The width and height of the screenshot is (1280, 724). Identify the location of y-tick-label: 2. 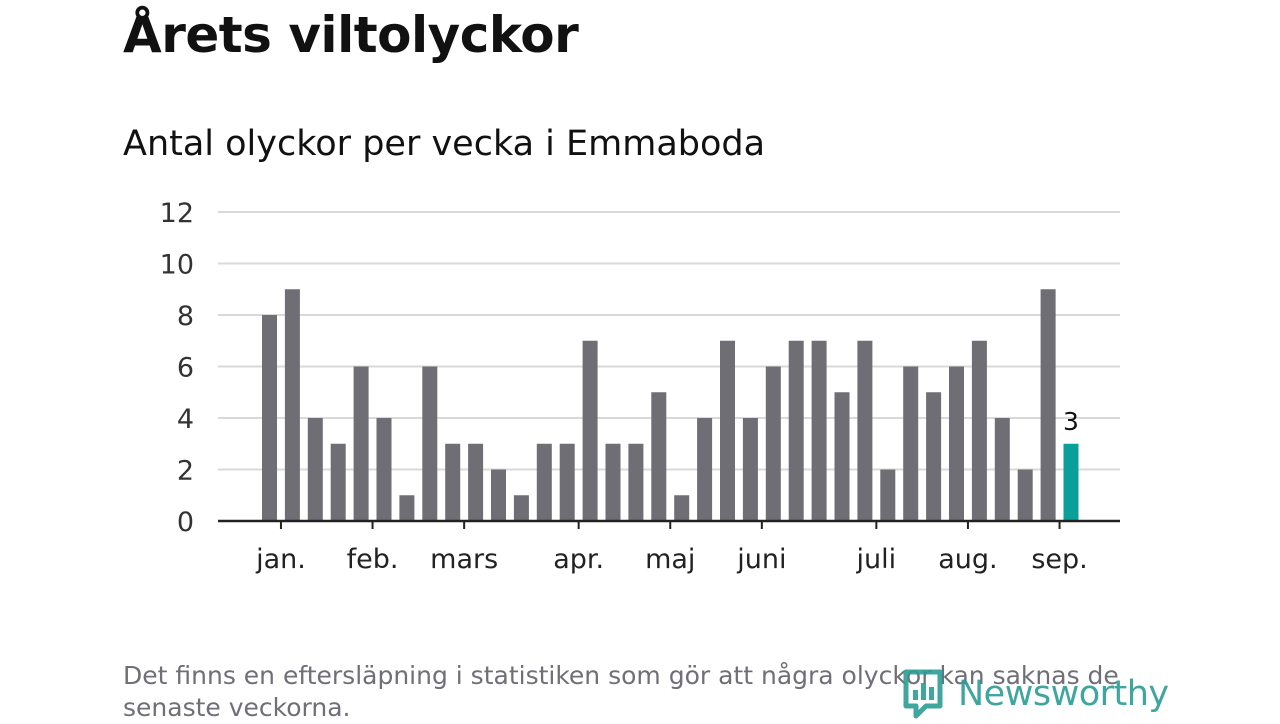
(185, 471).